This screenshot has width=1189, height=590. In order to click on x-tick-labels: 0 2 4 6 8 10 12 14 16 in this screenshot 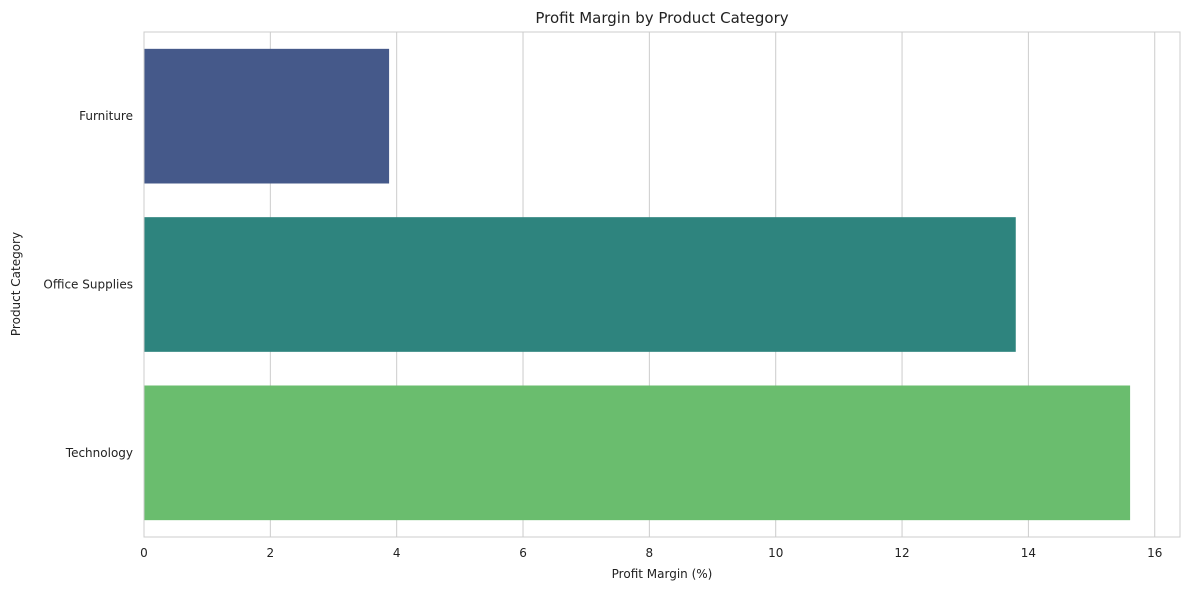, I will do `click(651, 553)`.